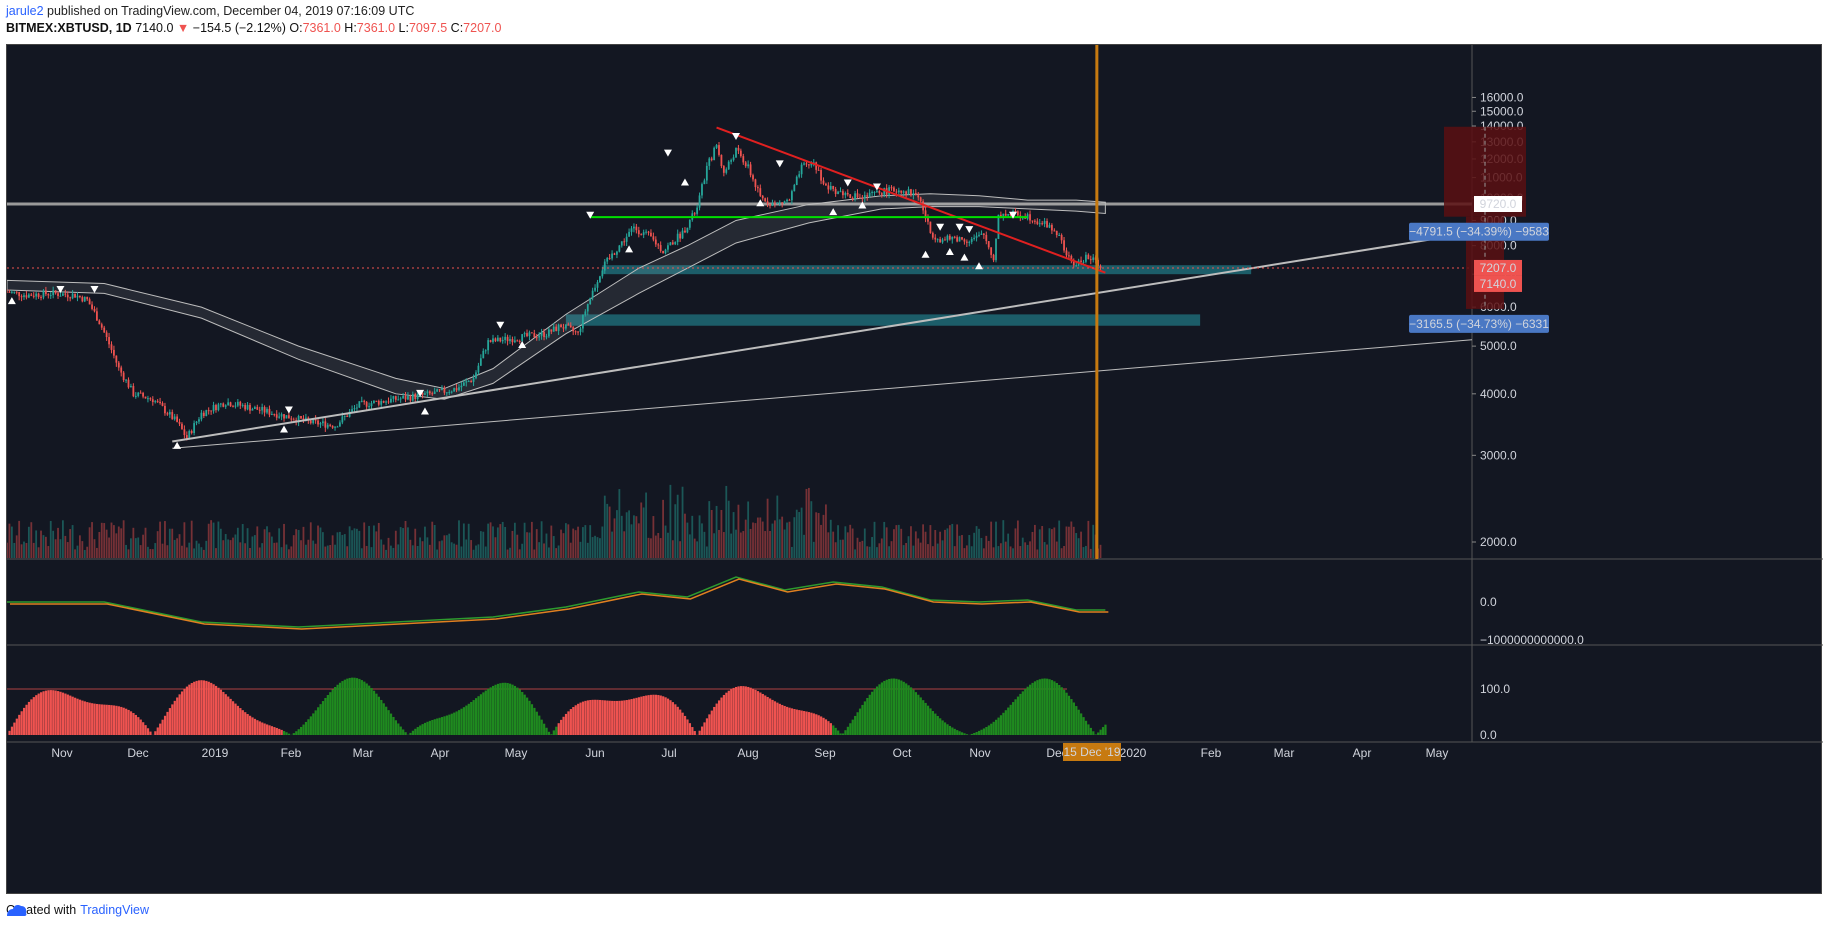 The width and height of the screenshot is (1828, 927). Describe the element at coordinates (822, 394) in the screenshot. I see `long-trendline` at that location.